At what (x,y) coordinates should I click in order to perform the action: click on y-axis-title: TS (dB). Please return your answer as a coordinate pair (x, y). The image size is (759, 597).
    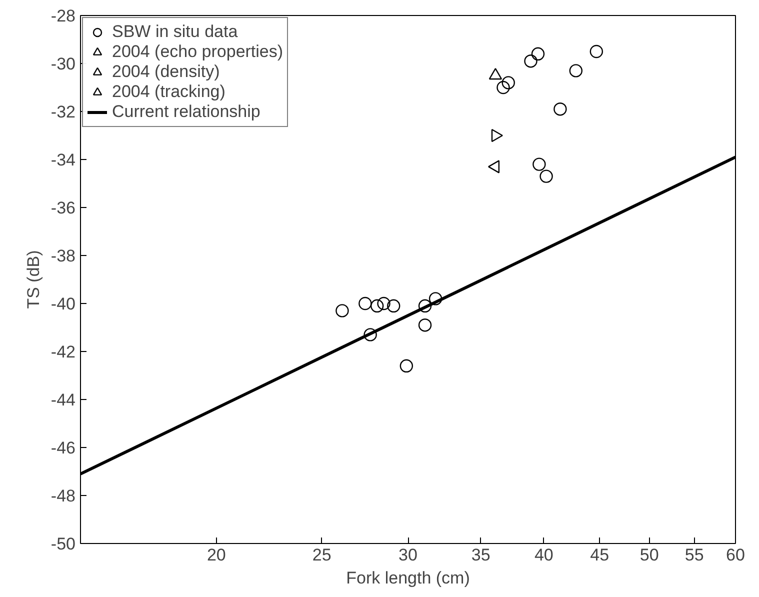
    Looking at the image, I should click on (33, 279).